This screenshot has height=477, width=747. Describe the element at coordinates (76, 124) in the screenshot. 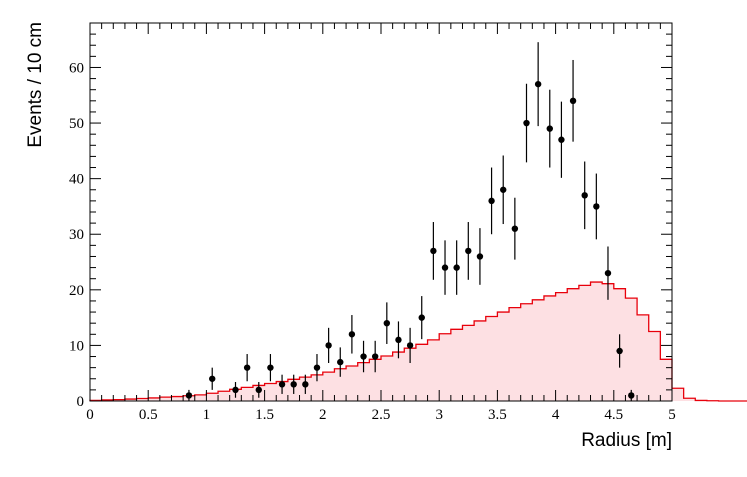

I see `y-tick-label: 50` at that location.